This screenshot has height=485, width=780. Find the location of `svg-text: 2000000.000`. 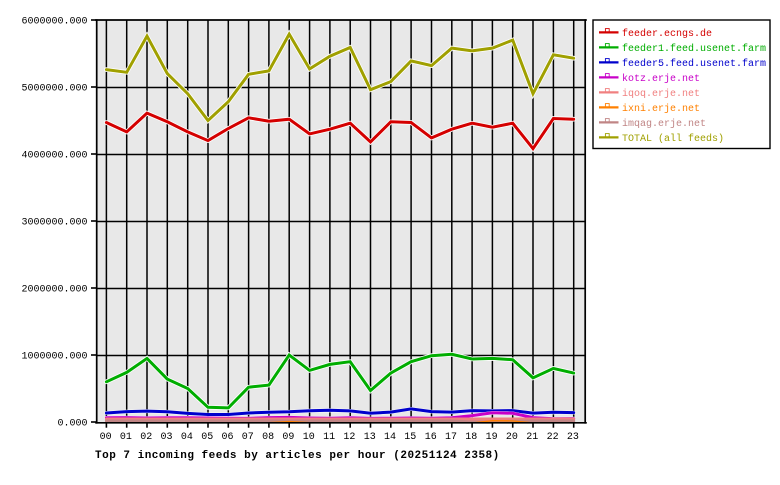

svg-text: 2000000.000 is located at coordinates (54, 289).